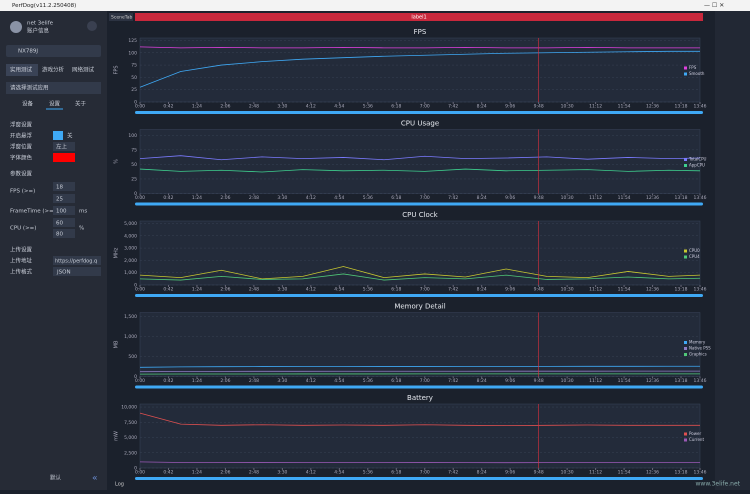 This screenshot has height=494, width=750. Describe the element at coordinates (21, 70) in the screenshot. I see `tab: 实用测试` at that location.